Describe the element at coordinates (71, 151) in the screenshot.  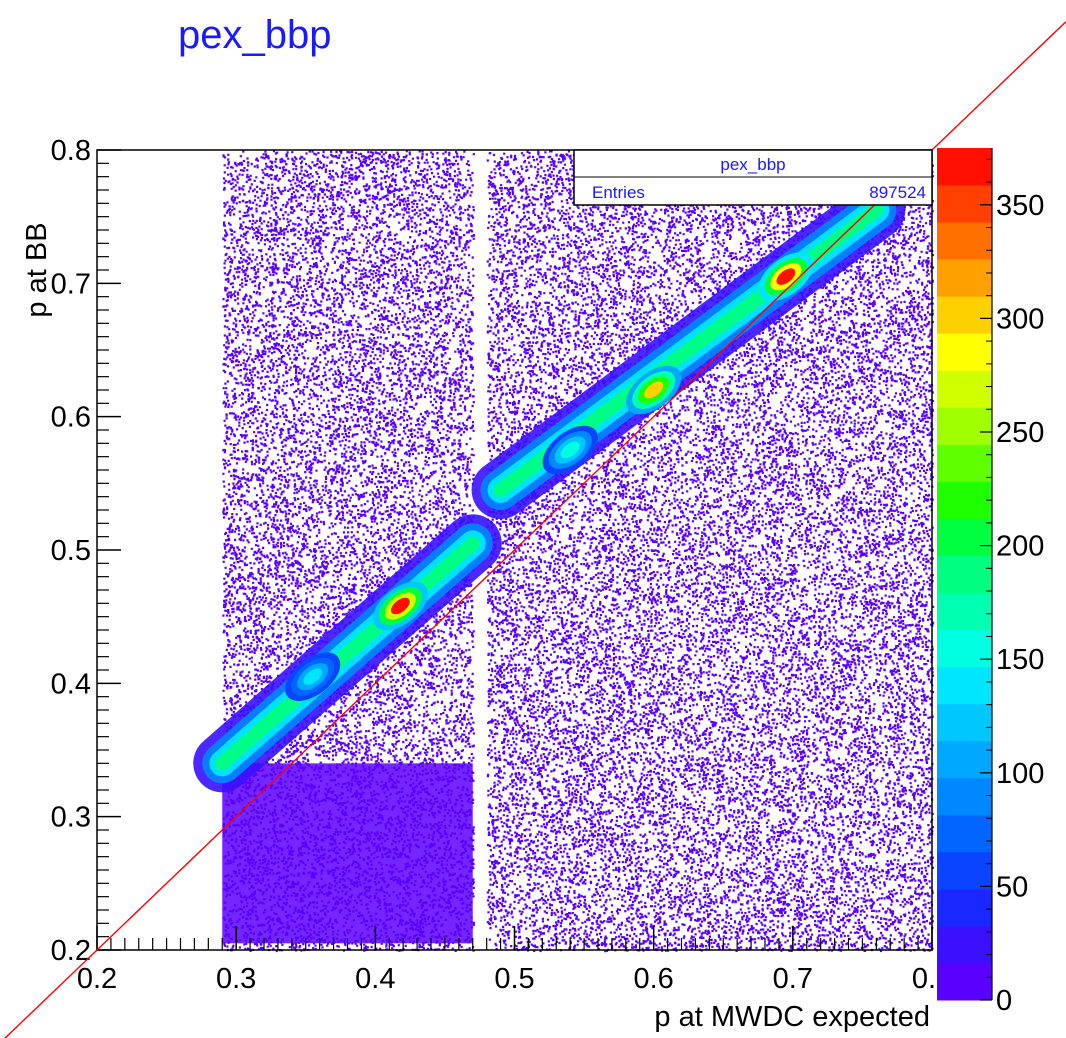
I see `y-tick-label: 0.8` at that location.